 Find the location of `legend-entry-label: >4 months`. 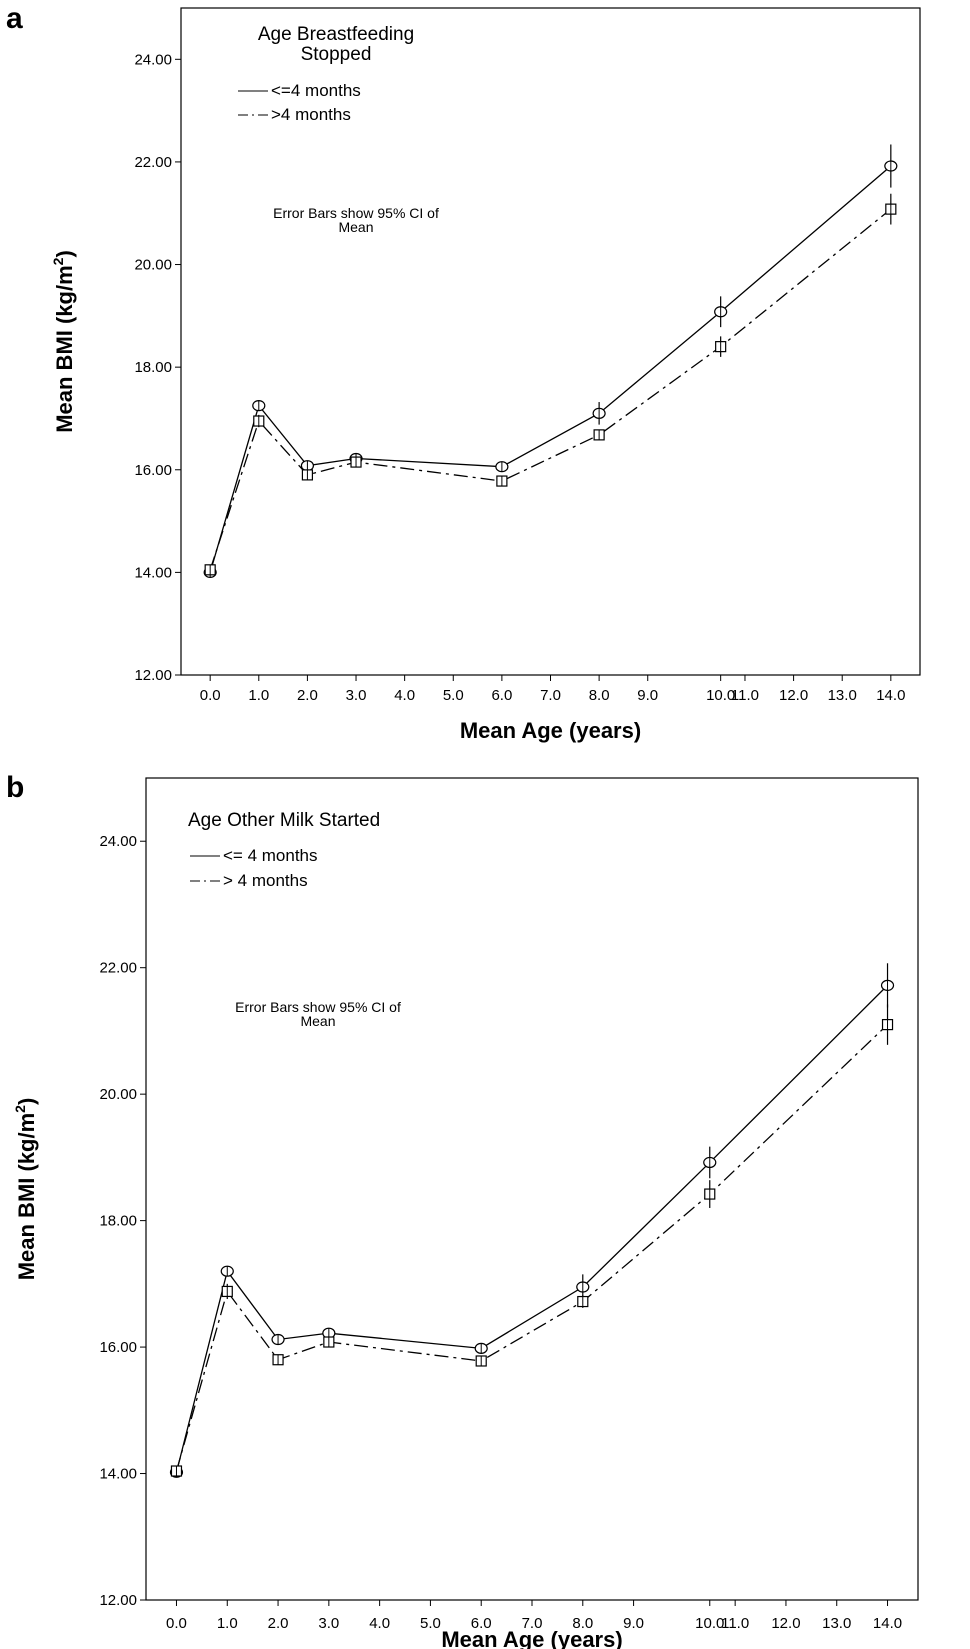

legend-entry-label: >4 months is located at coordinates (311, 114).